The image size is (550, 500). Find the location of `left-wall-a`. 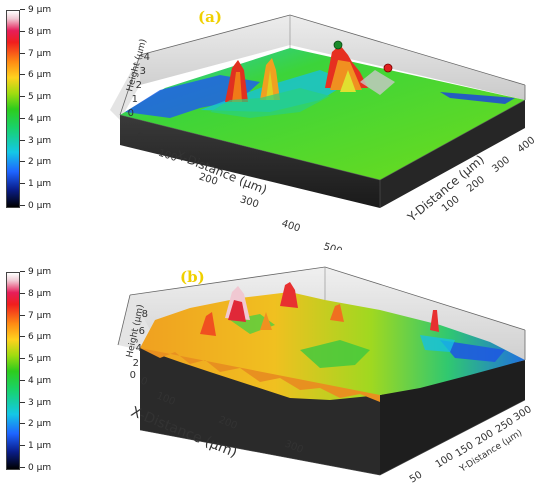

left-wall-a is located at coordinates (125, 87).